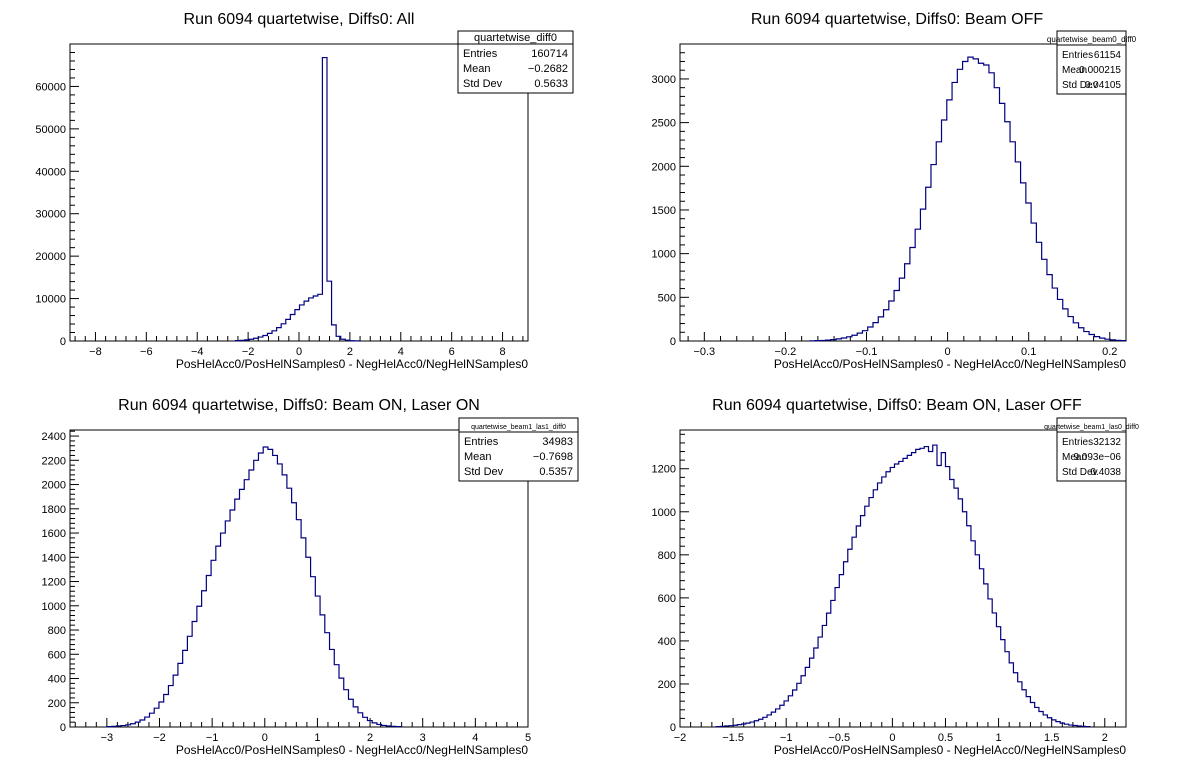 This screenshot has width=1196, height=772. What do you see at coordinates (549, 54) in the screenshot?
I see `stats-value: 160714` at bounding box center [549, 54].